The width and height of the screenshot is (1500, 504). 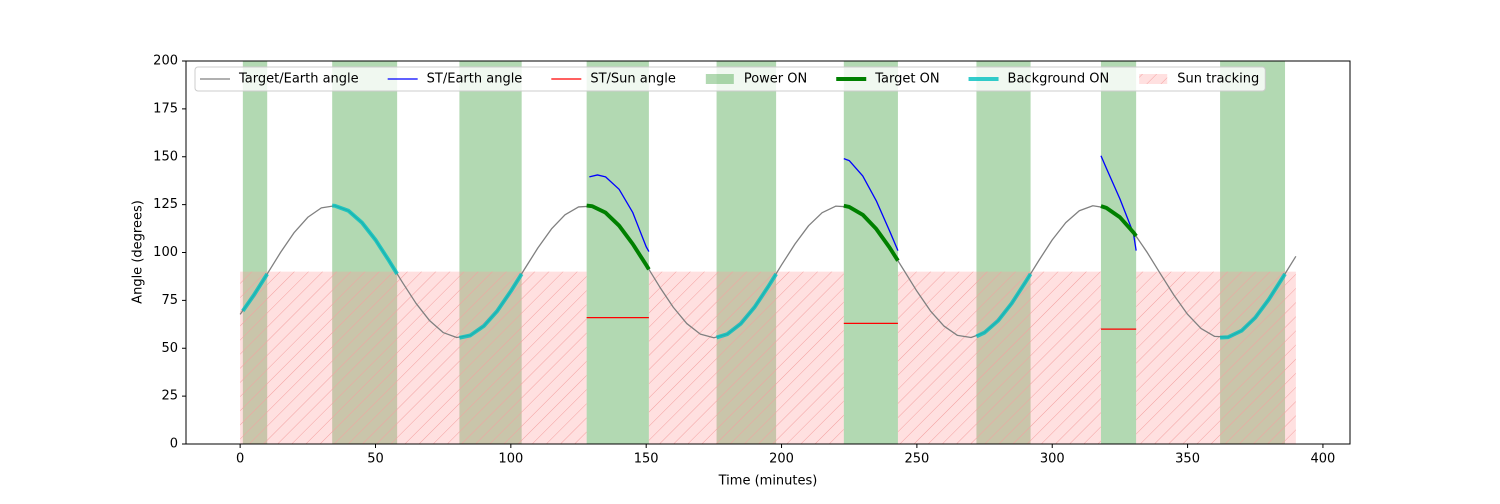 What do you see at coordinates (1218, 79) in the screenshot?
I see `legend-label: Sun tracking` at bounding box center [1218, 79].